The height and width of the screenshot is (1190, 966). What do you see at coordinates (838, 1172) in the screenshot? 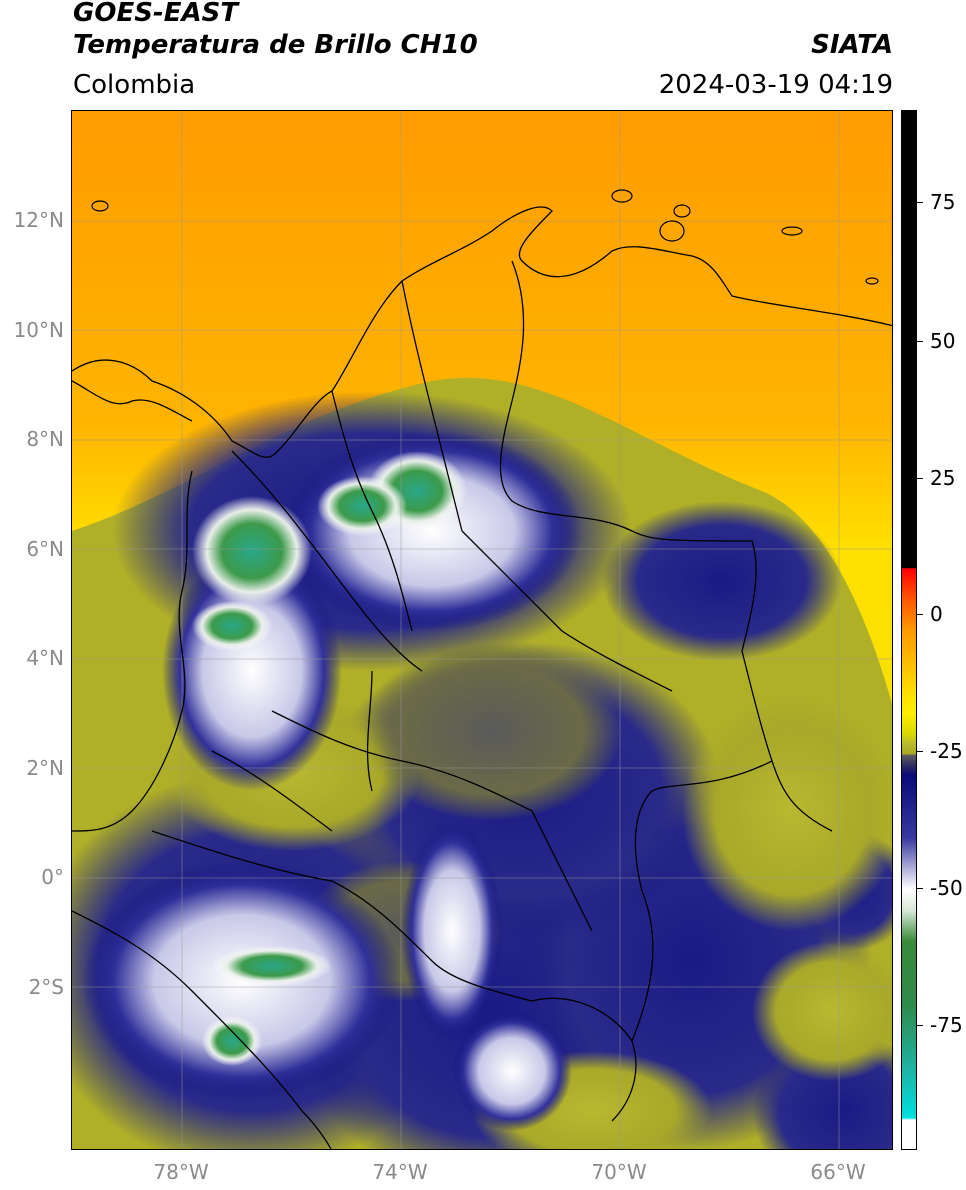
I see `lon-label: 66°W` at bounding box center [838, 1172].